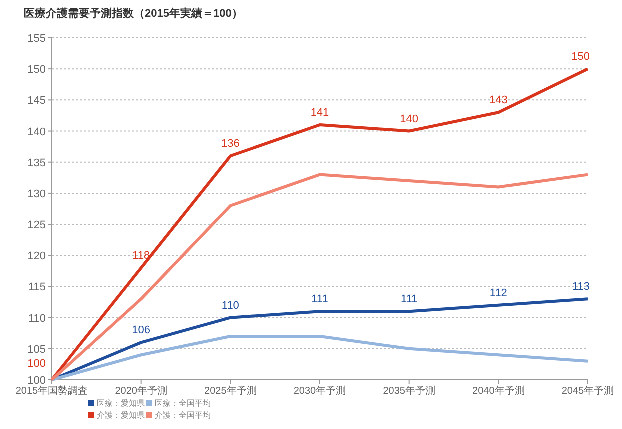 This screenshot has width=622, height=429. Describe the element at coordinates (37, 132) in the screenshot. I see `y-tick-label: 140` at that location.